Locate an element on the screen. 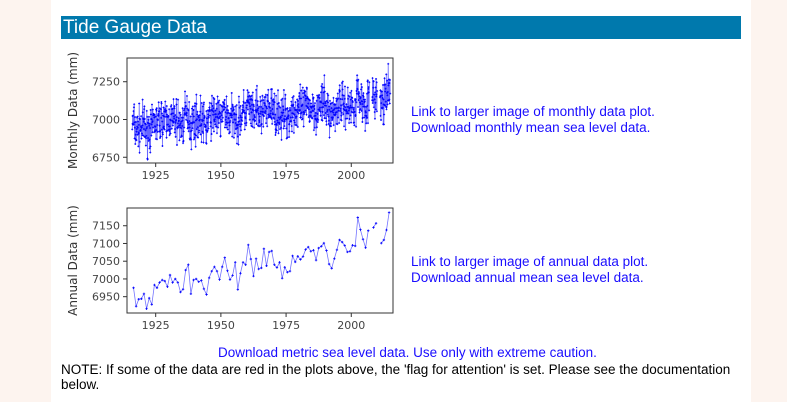 This screenshot has width=787, height=402. y-tick-label: 7100 is located at coordinates (106, 243).